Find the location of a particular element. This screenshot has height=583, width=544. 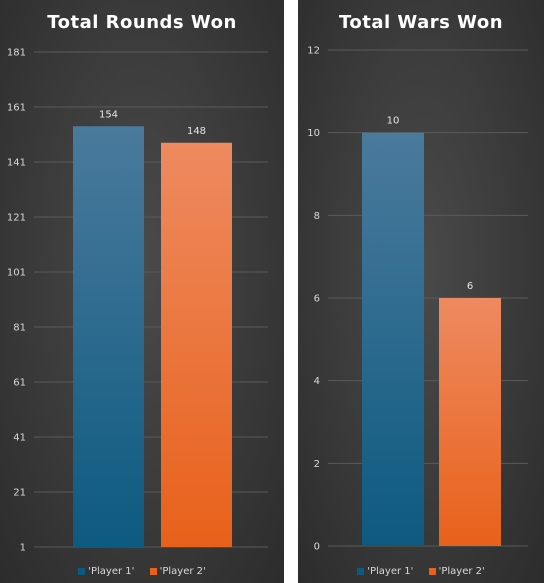

data-label-player2: 6 is located at coordinates (470, 286).